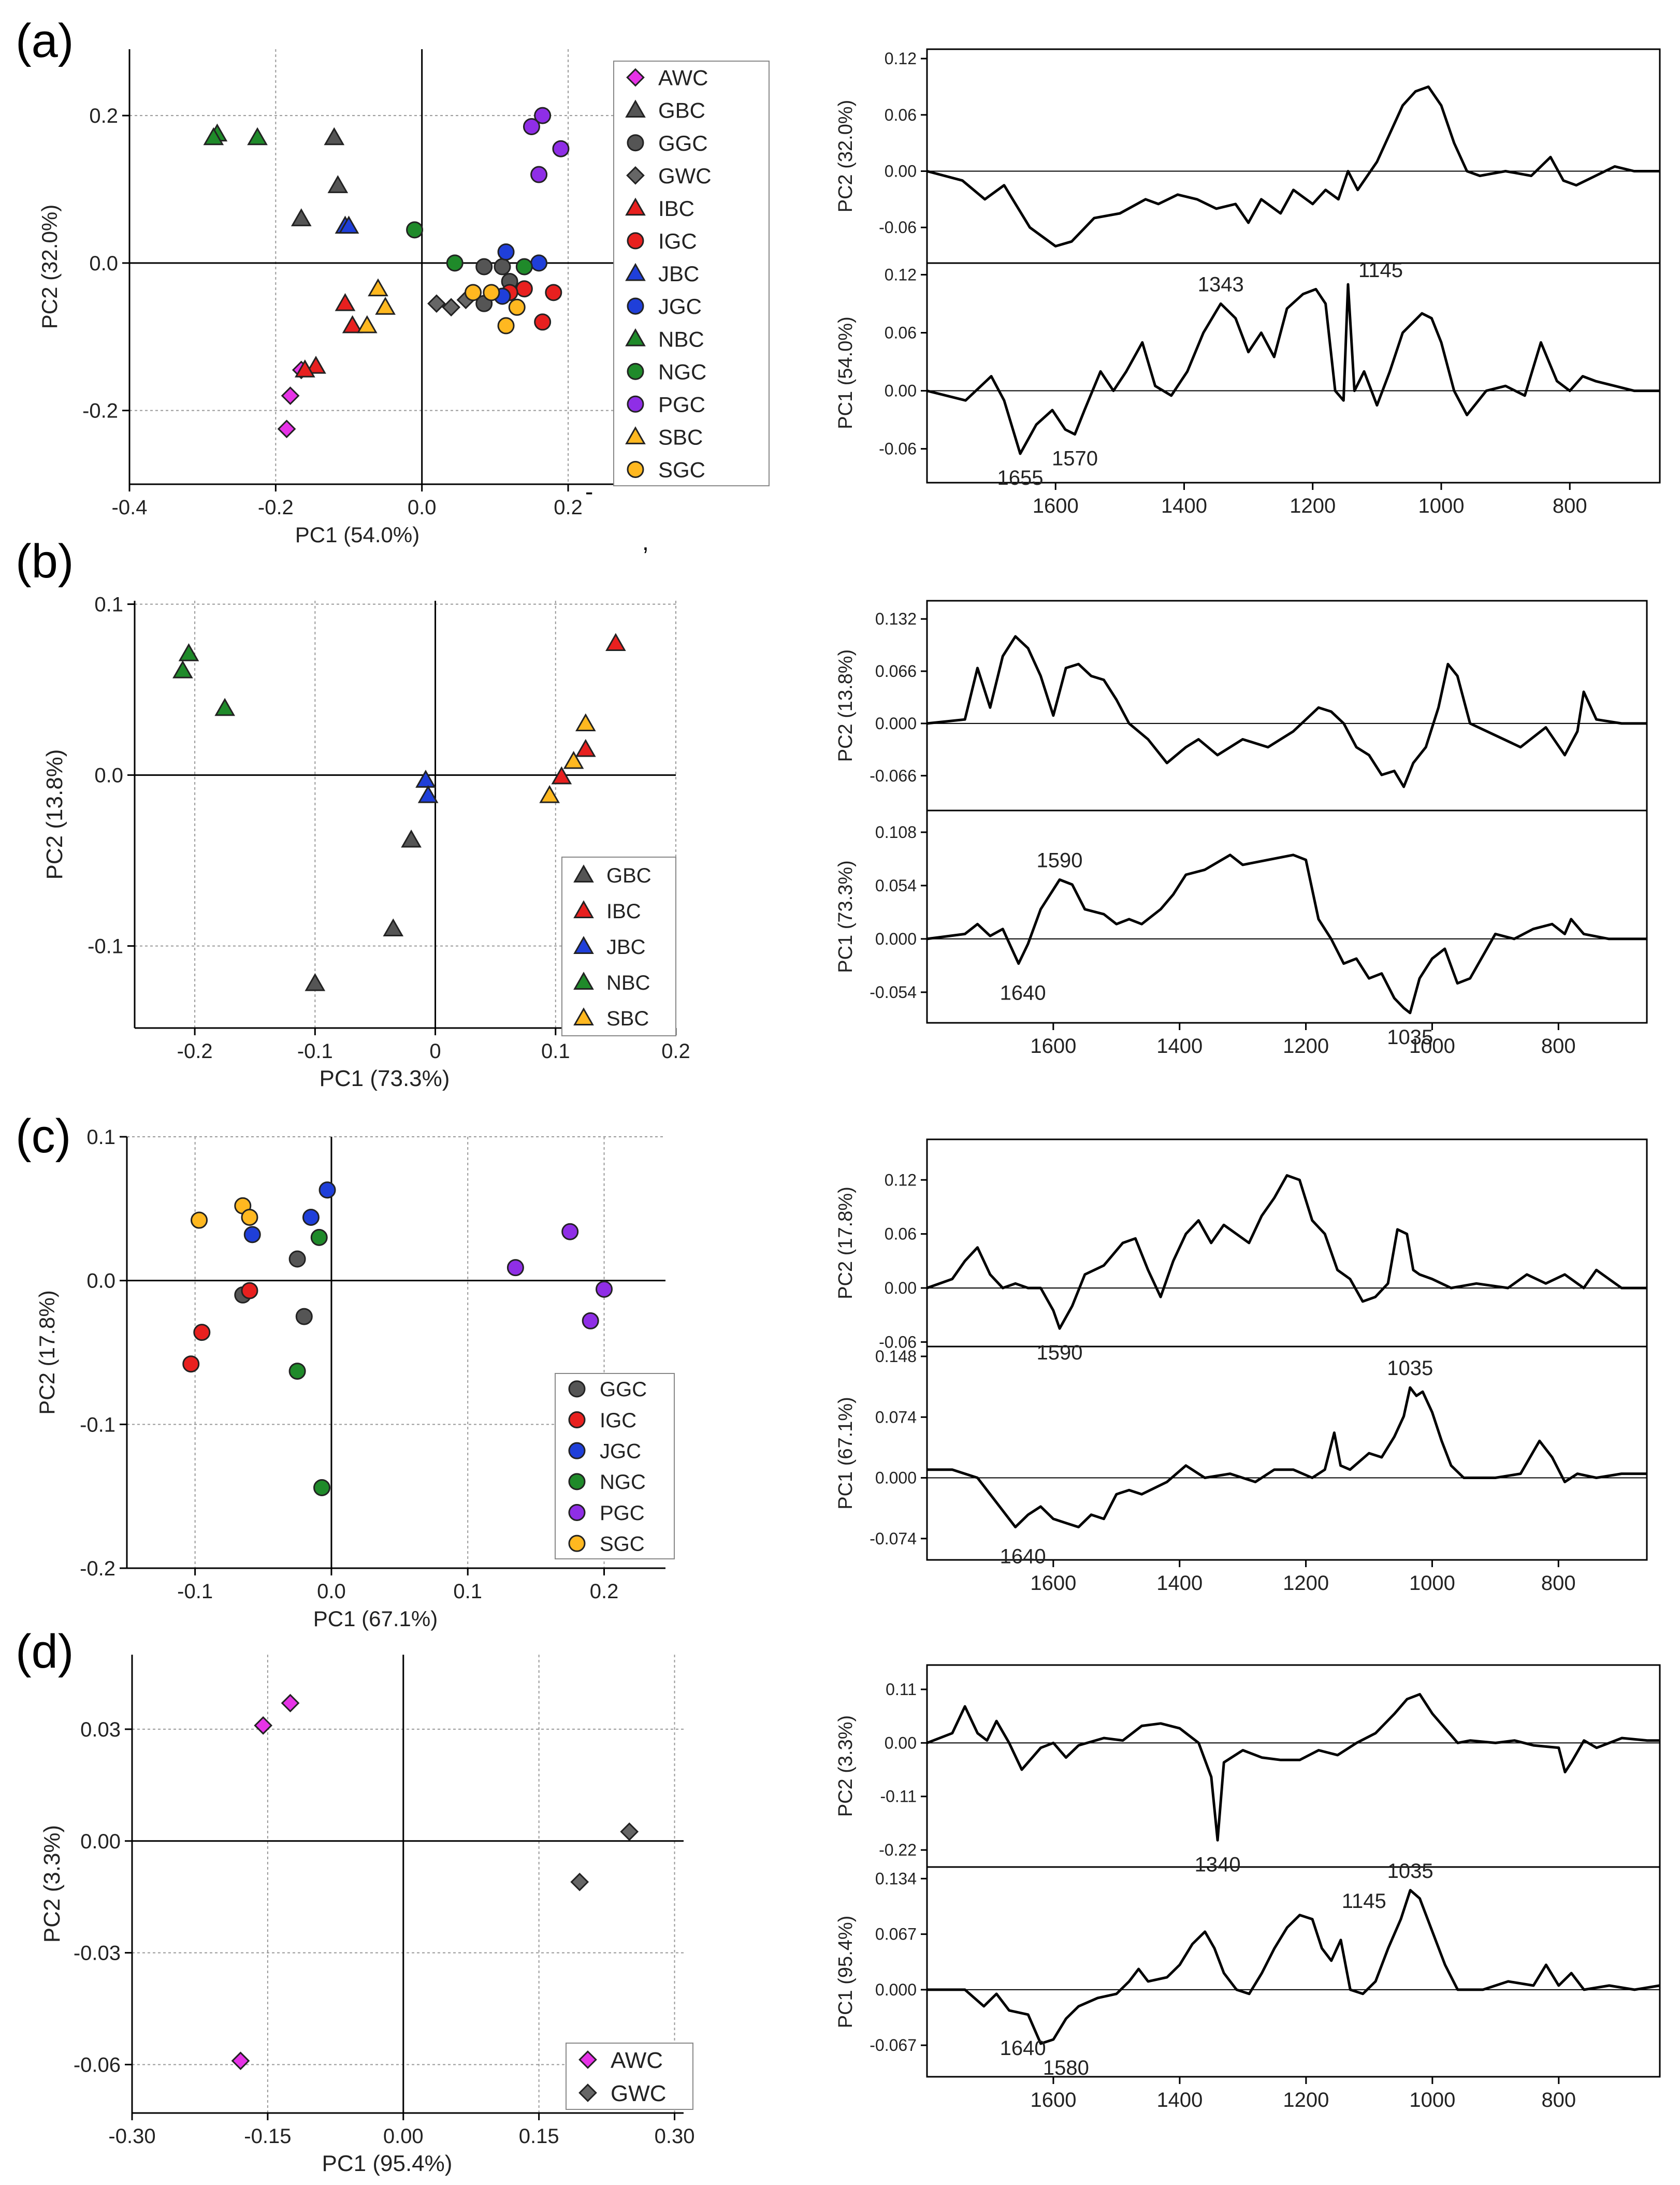 The width and height of the screenshot is (1680, 2185). What do you see at coordinates (1432, 1583) in the screenshot?
I see `x-tick-label: 1000` at bounding box center [1432, 1583].